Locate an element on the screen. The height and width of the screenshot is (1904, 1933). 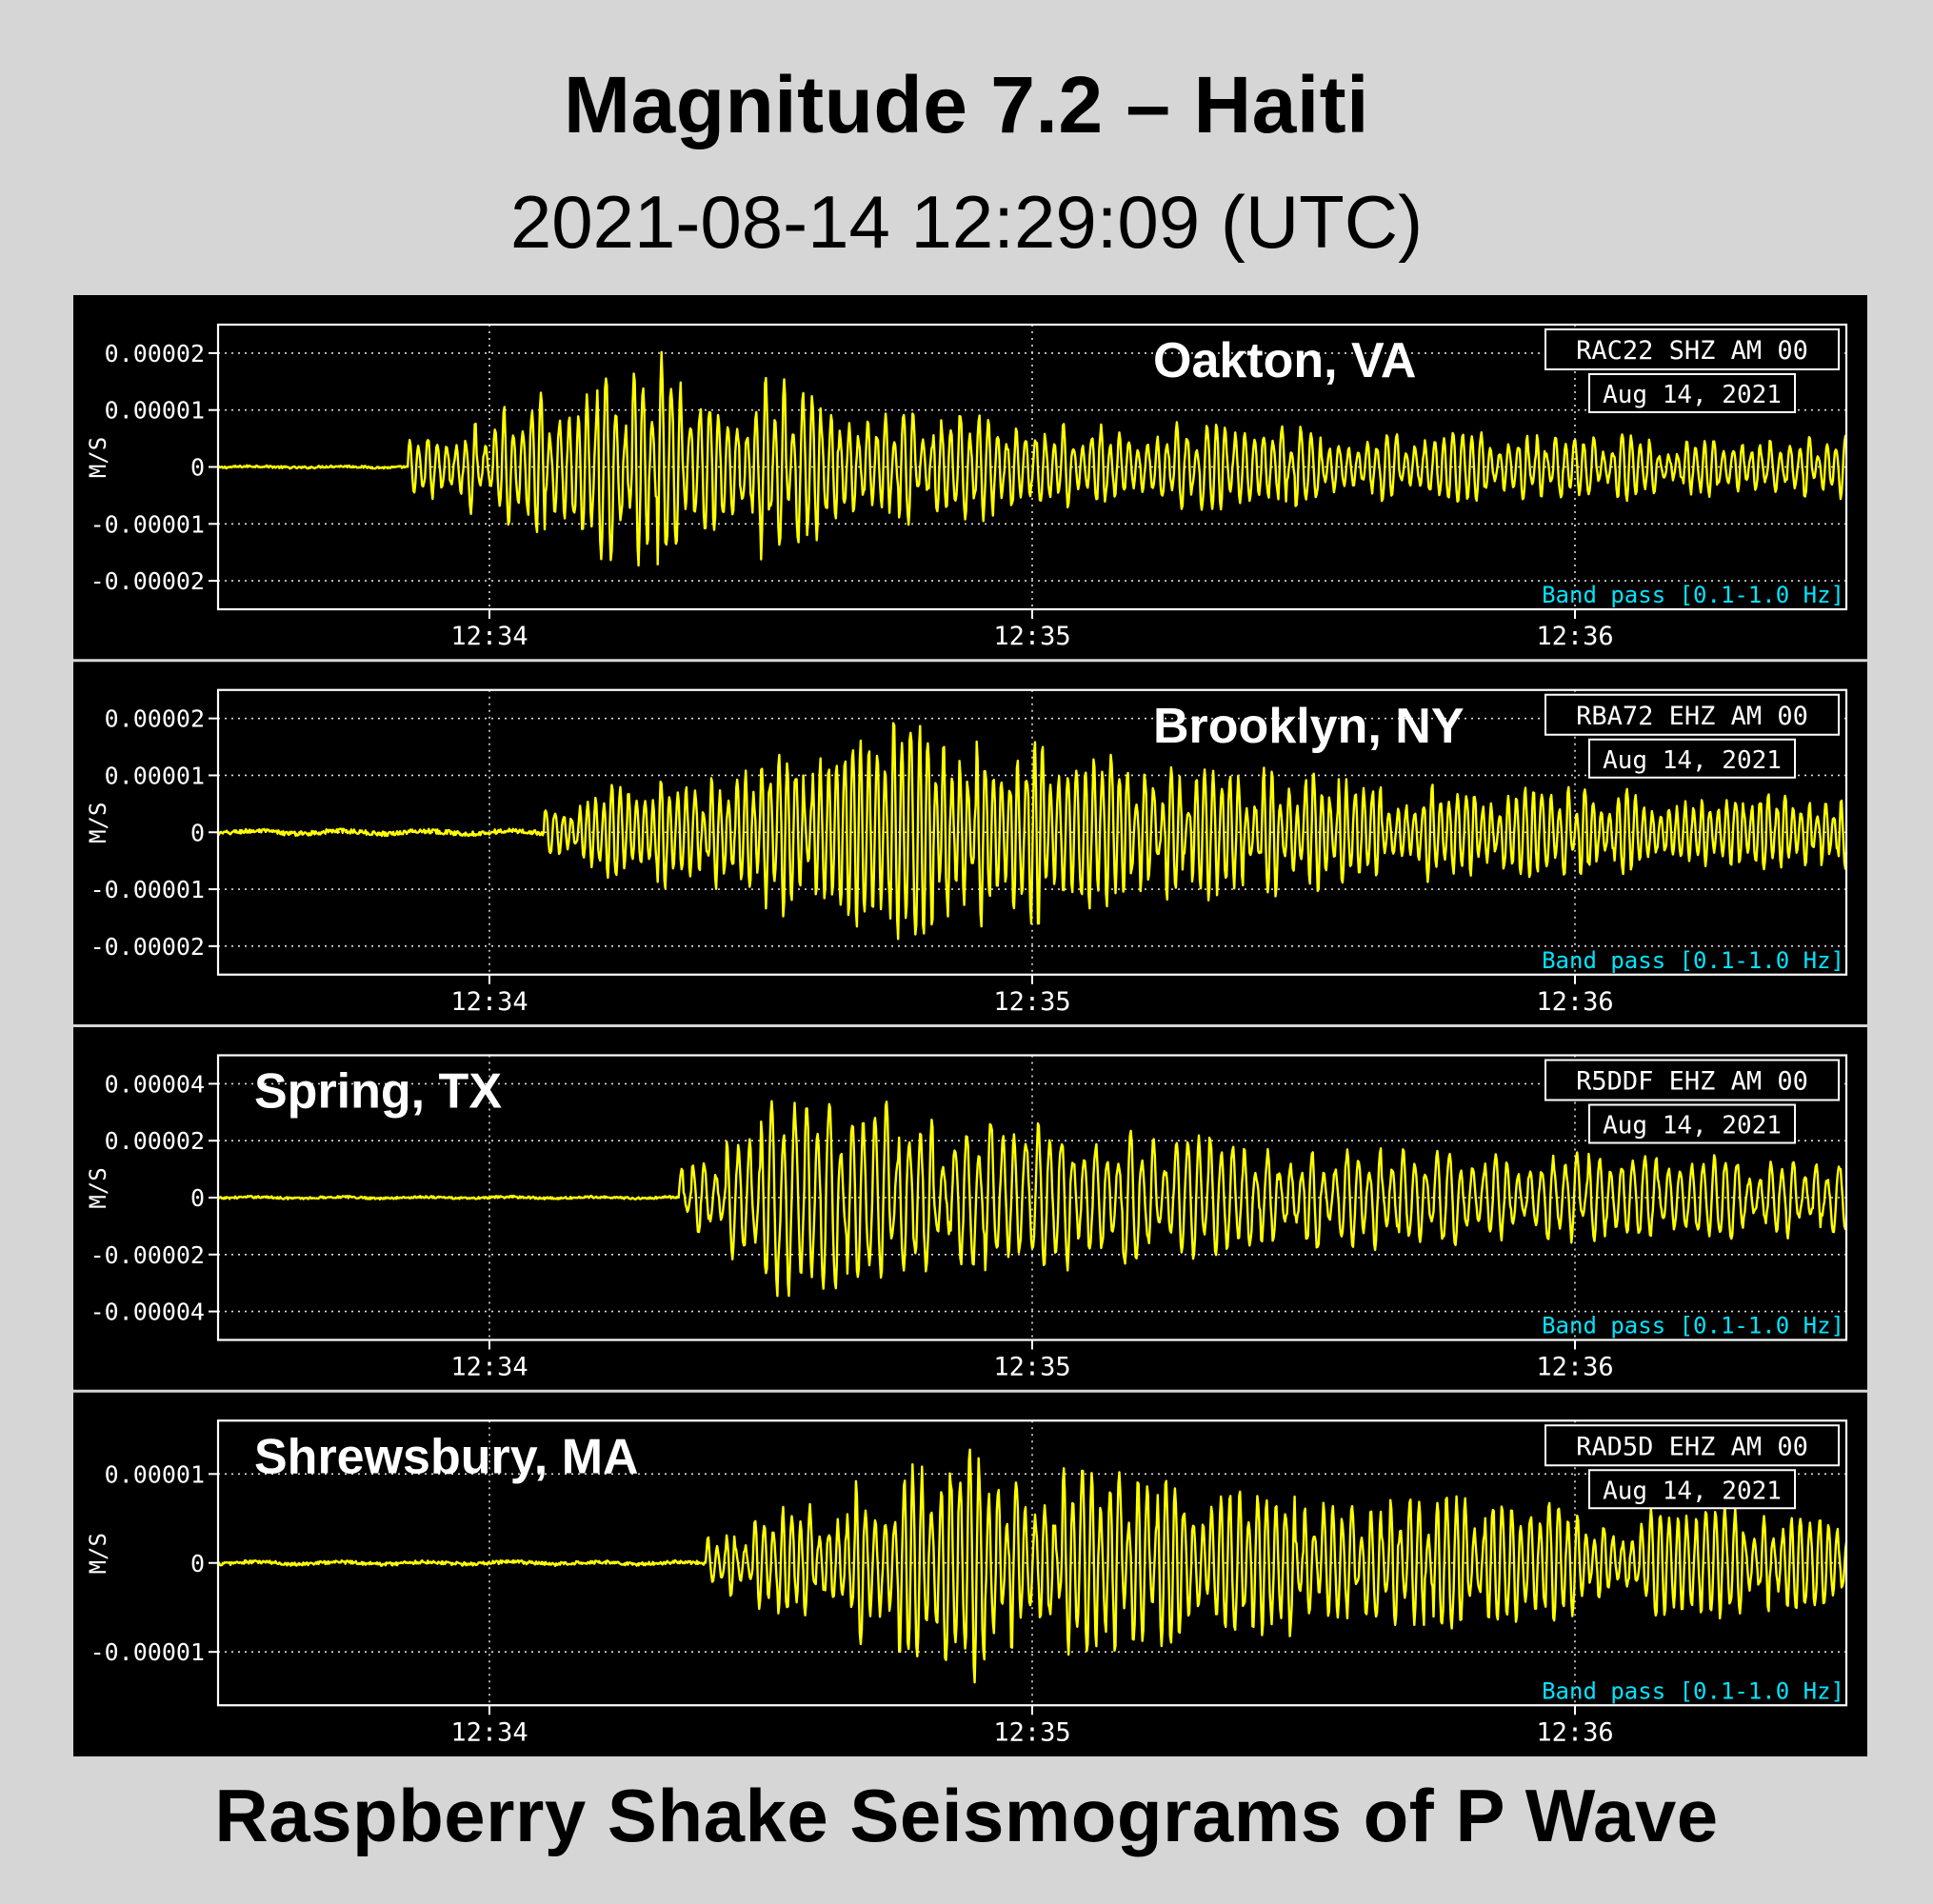
y-tick-label: -0.00004 is located at coordinates (147, 1312).